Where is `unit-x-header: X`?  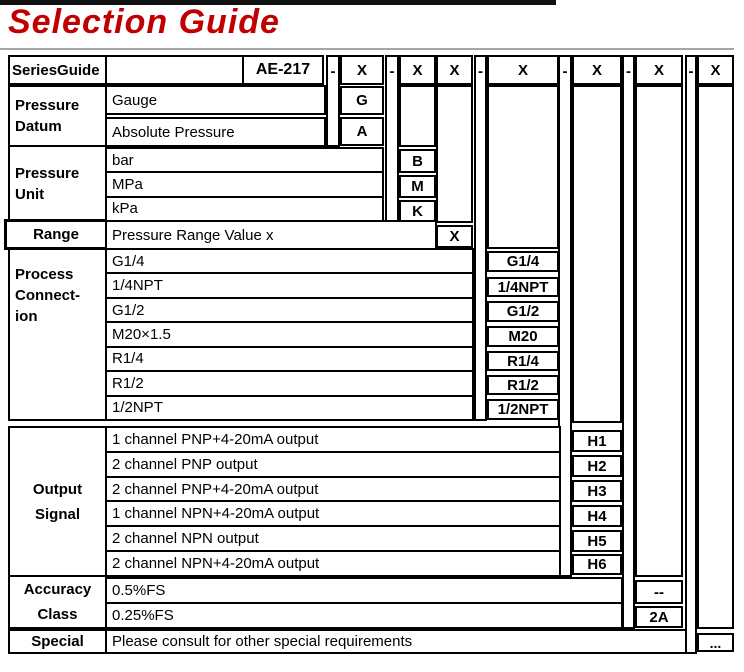
unit-x-header: X is located at coordinates (417, 70).